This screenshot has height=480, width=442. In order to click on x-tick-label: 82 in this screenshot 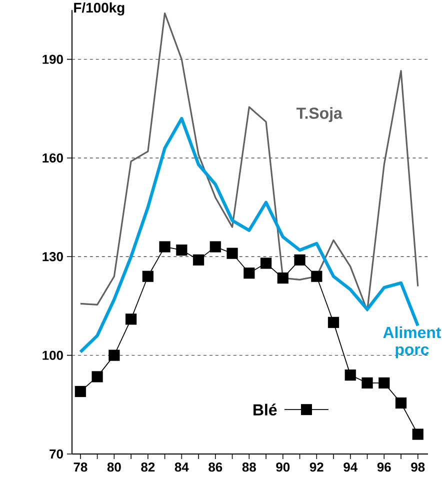, I will do `click(148, 467)`.